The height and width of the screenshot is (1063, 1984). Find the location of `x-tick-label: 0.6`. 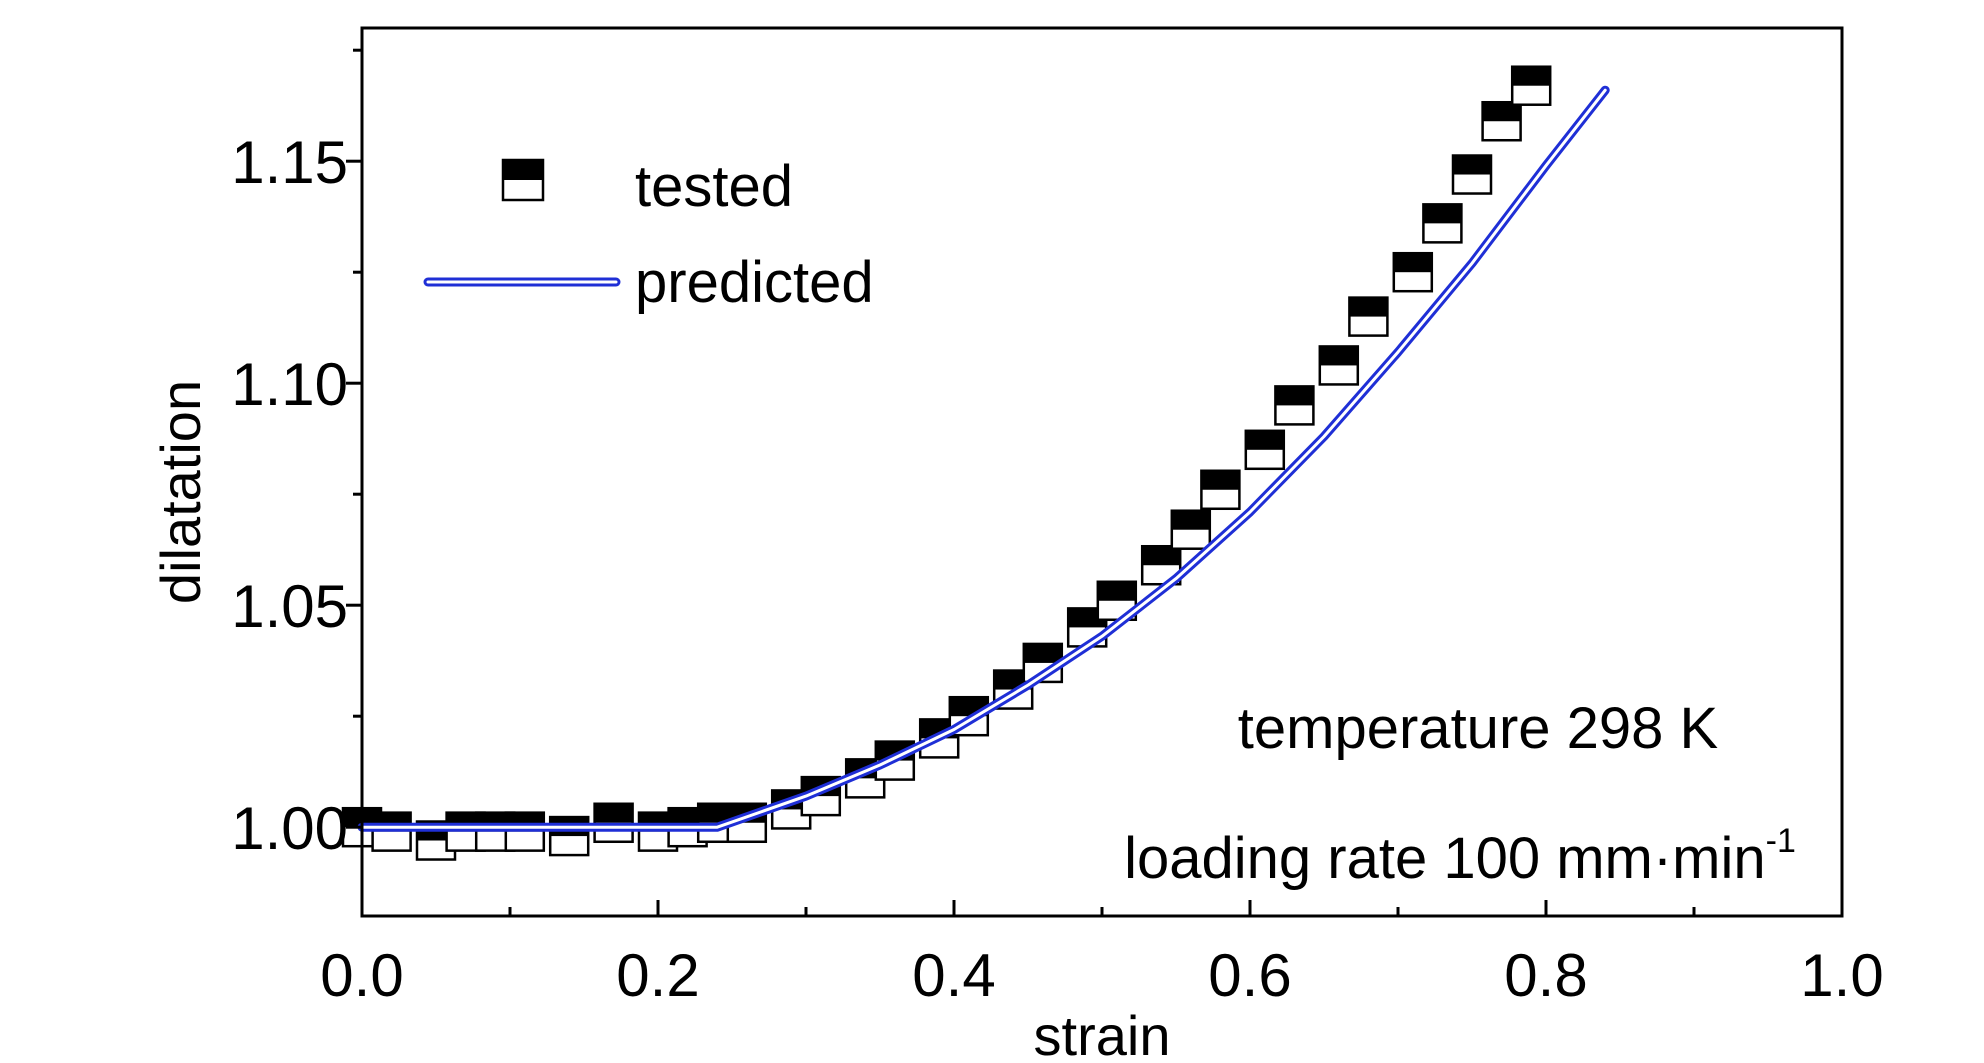

x-tick-label: 0.6 is located at coordinates (1249, 975).